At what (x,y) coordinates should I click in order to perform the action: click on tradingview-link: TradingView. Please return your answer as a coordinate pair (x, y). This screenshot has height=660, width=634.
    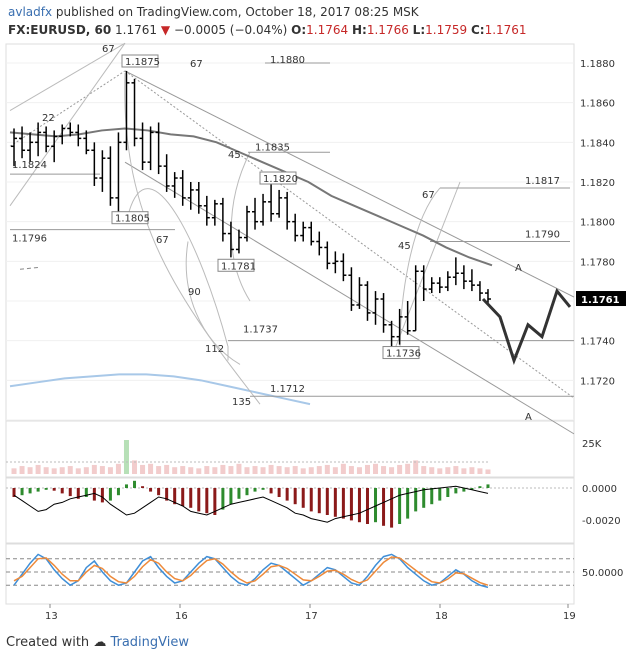
    Looking at the image, I should click on (149, 642).